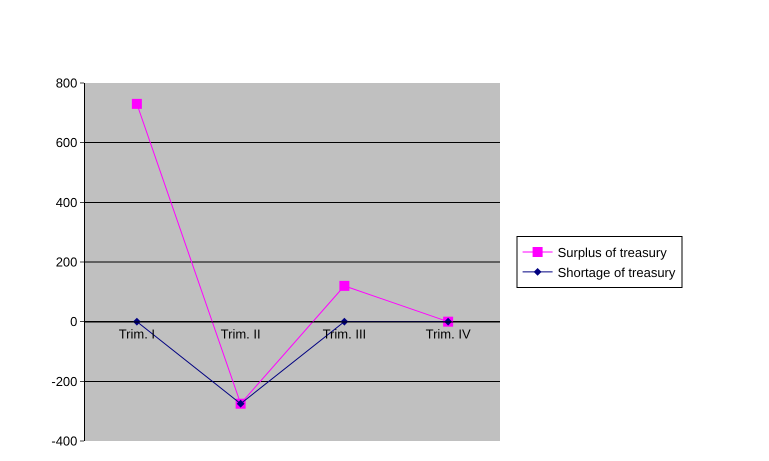  What do you see at coordinates (64, 441) in the screenshot?
I see `y-tick-label: -400` at bounding box center [64, 441].